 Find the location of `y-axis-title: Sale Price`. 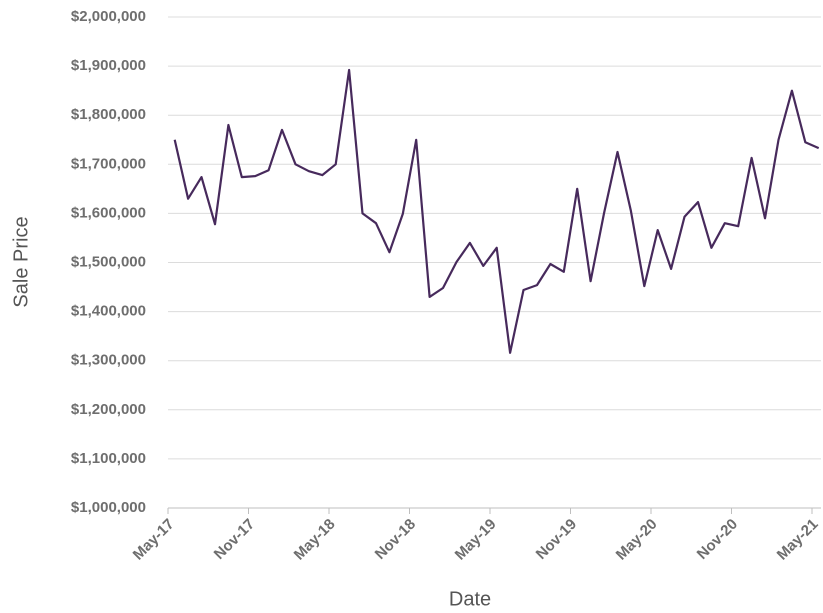

y-axis-title: Sale Price is located at coordinates (21, 261).